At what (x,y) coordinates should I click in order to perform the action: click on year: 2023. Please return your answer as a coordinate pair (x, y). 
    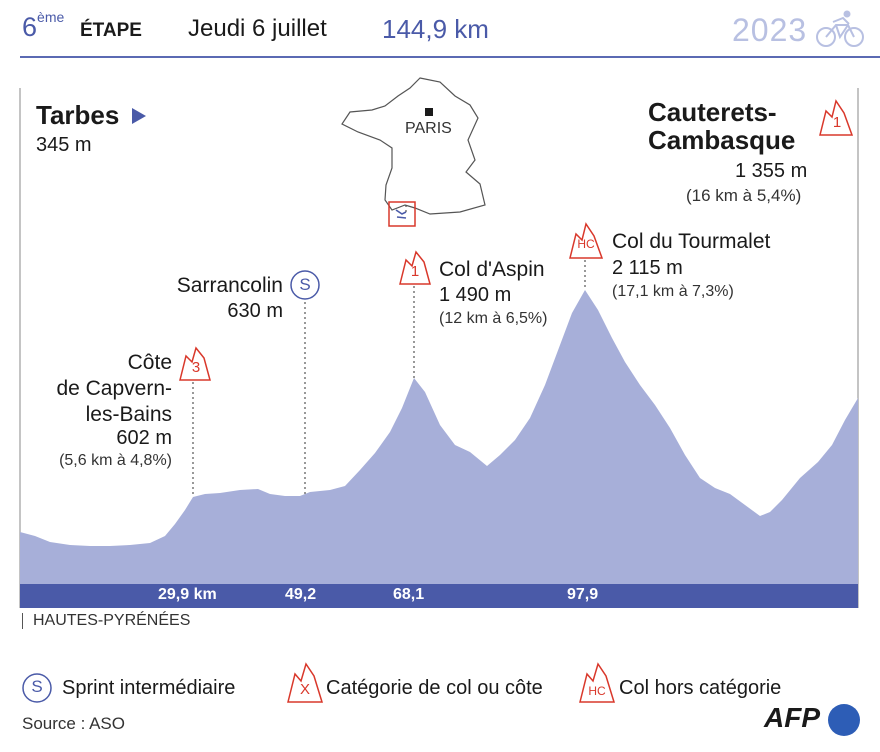
    Looking at the image, I should click on (770, 30).